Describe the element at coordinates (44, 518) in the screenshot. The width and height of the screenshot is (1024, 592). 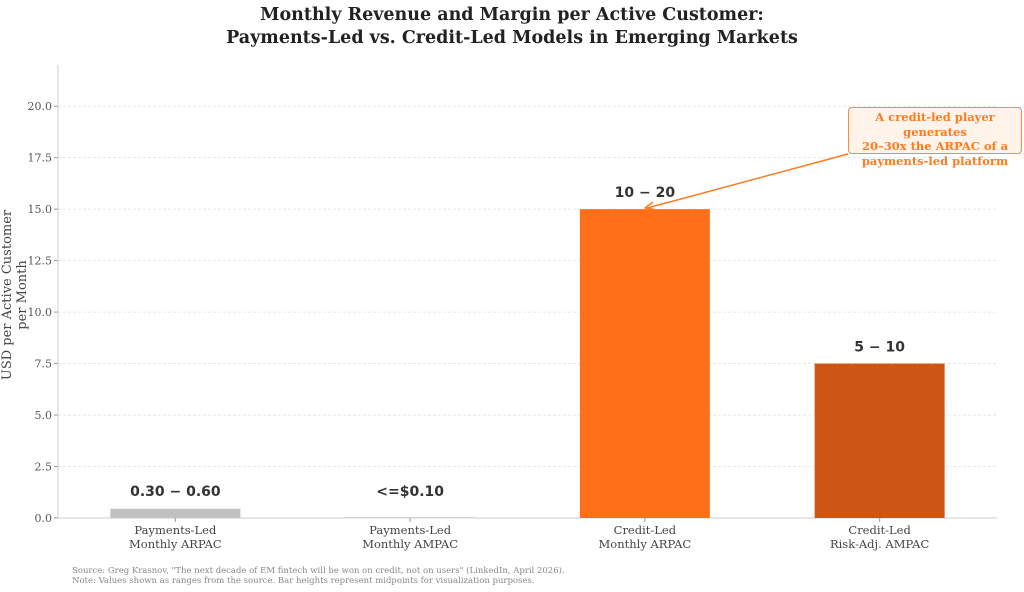
I see `y-tick-label: 0.0` at that location.